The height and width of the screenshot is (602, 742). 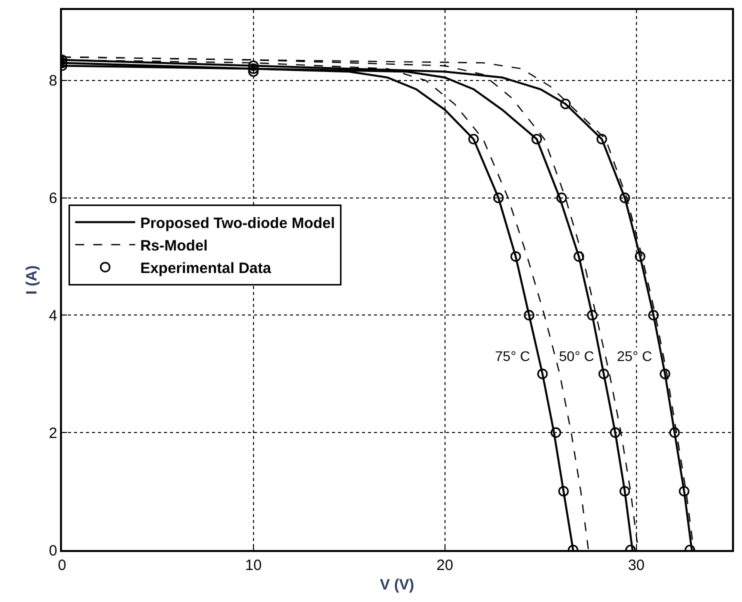 What do you see at coordinates (53, 315) in the screenshot?
I see `y-tick-label: 4` at bounding box center [53, 315].